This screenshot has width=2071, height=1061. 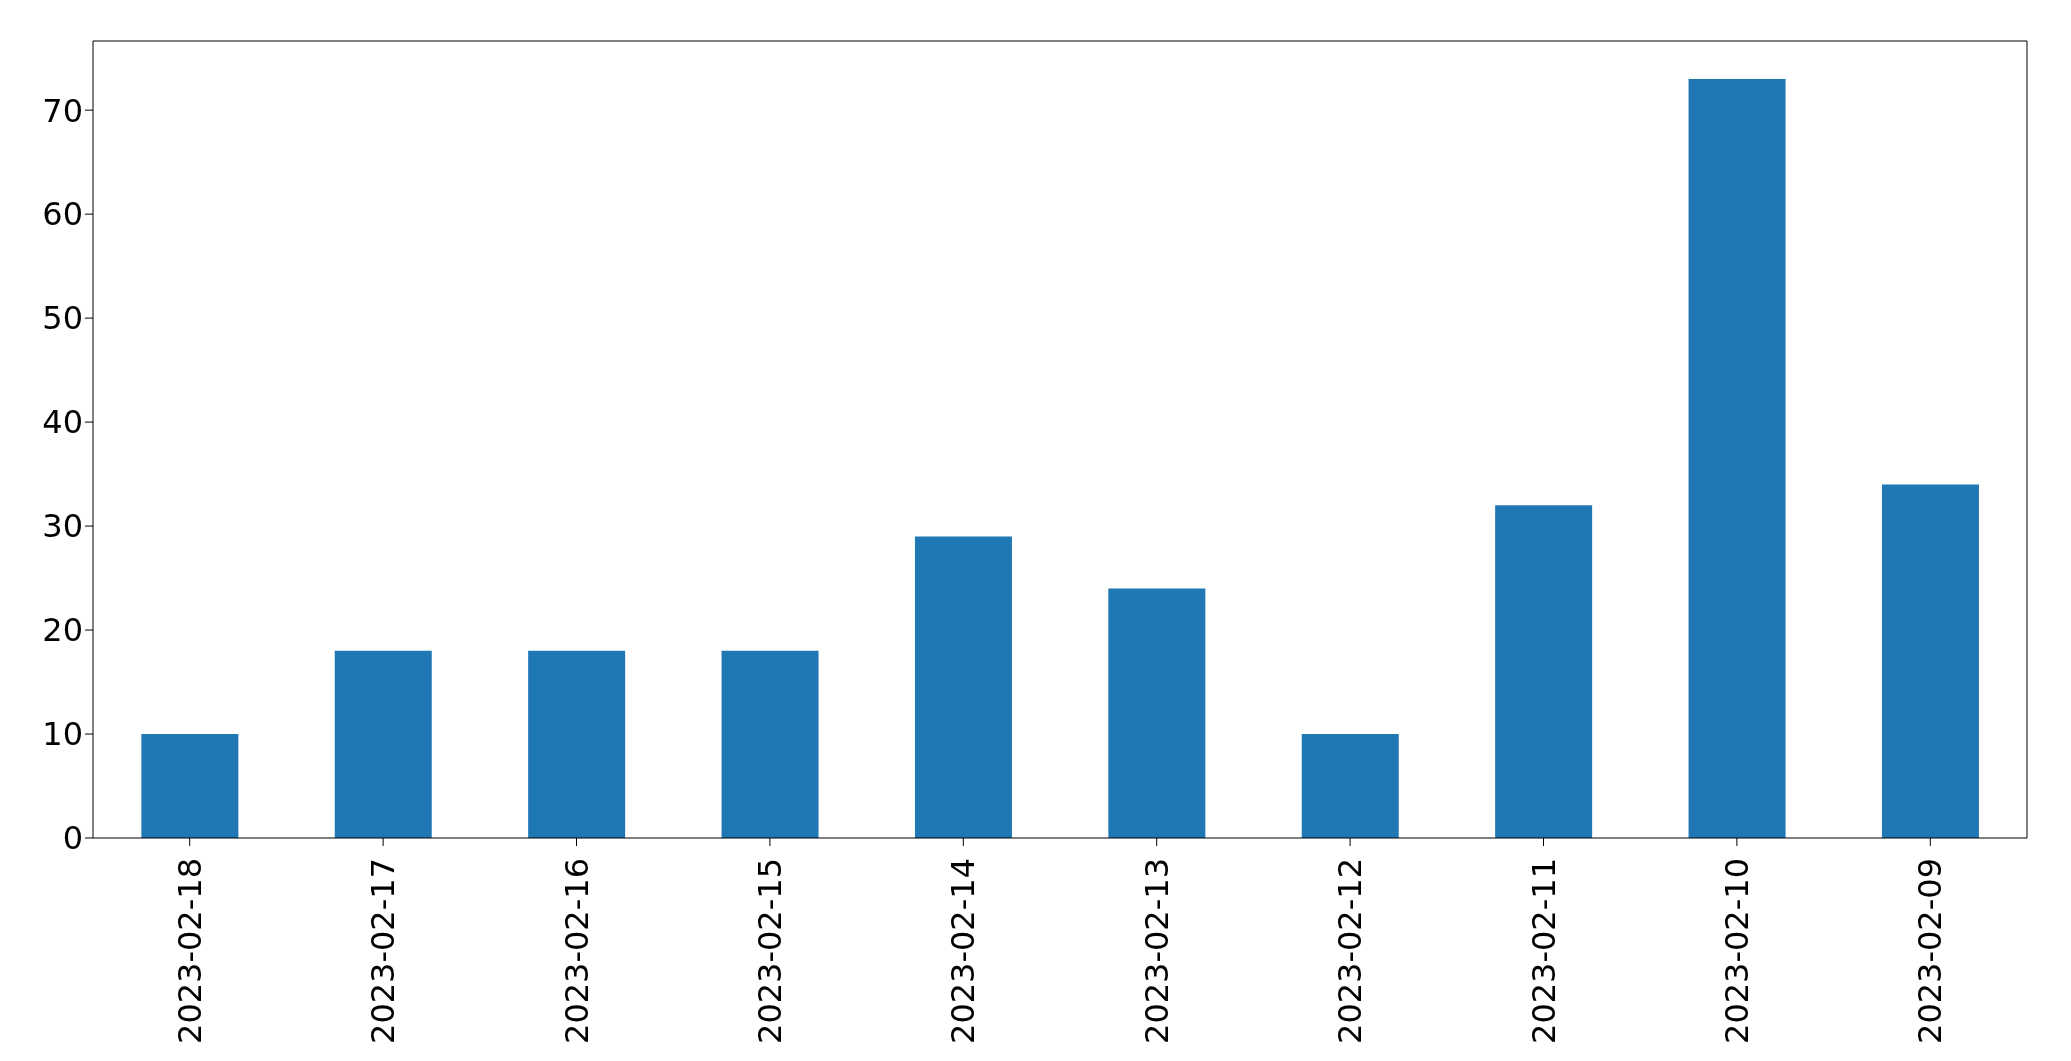 What do you see at coordinates (62, 422) in the screenshot?
I see `y-tick-label: 40` at bounding box center [62, 422].